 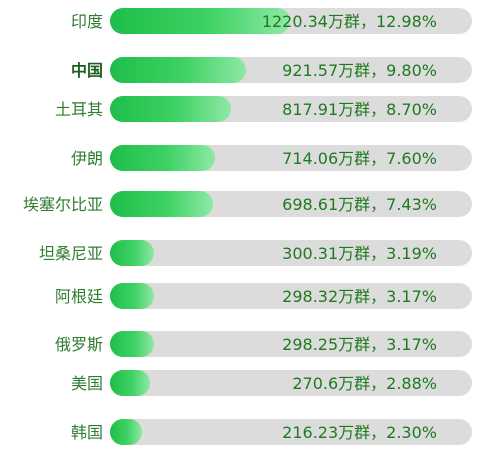 What do you see at coordinates (70, 253) in the screenshot?
I see `category-label: 坦桑尼亚` at bounding box center [70, 253].